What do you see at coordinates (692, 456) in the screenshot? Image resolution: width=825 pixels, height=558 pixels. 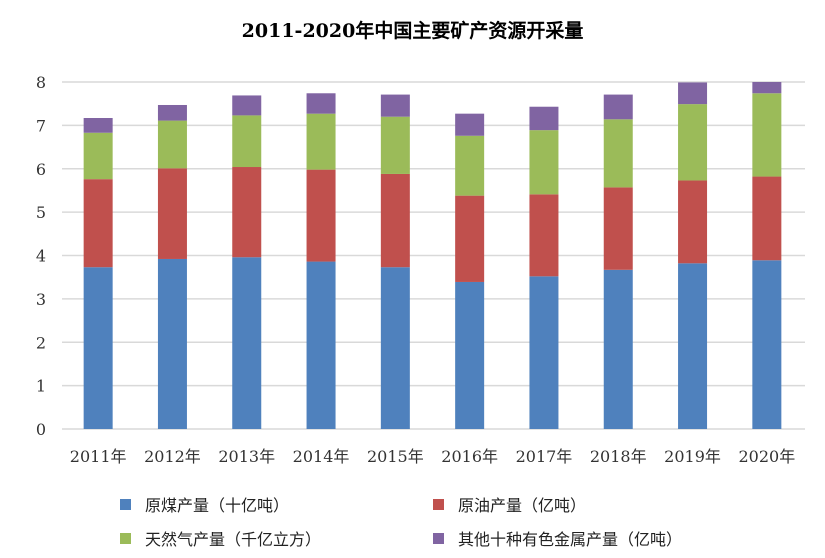 I see `x-tick-label: 2019年` at bounding box center [692, 456].